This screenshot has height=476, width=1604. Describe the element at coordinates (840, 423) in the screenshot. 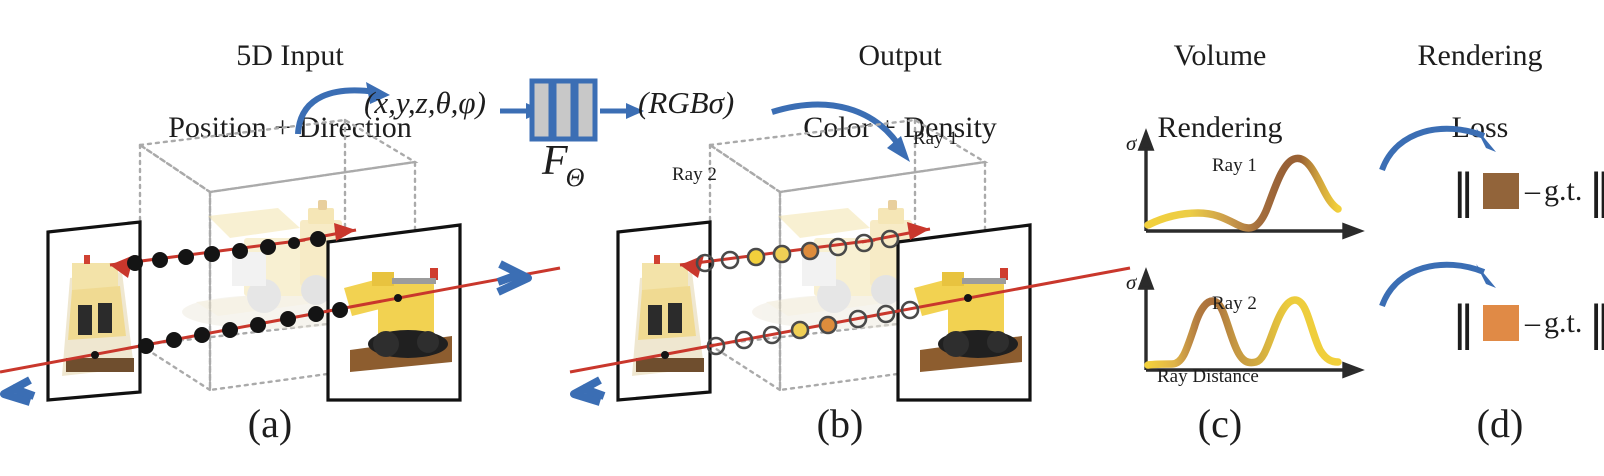

I see `panel-letter-b: (b)` at that location.